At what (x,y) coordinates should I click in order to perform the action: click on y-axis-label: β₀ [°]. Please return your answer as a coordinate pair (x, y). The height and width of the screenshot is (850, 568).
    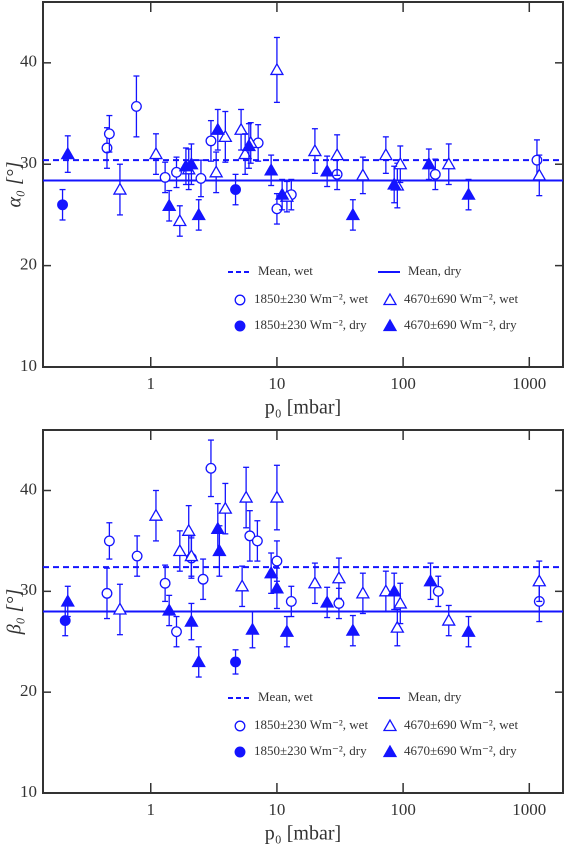
    Looking at the image, I should click on (15, 612).